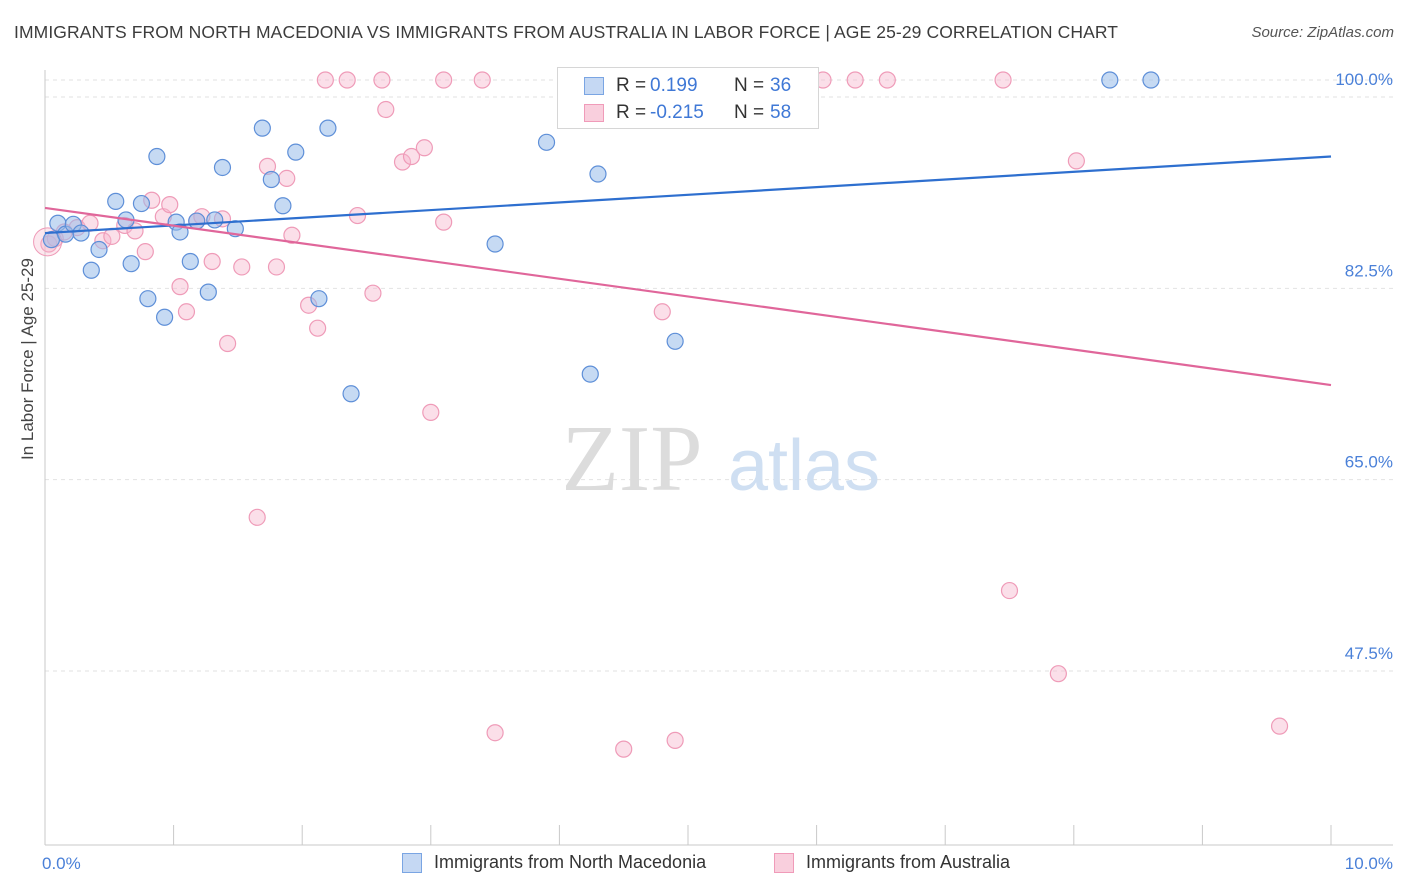 The width and height of the screenshot is (1406, 892). What do you see at coordinates (1364, 79) in the screenshot?
I see `y-tick-label: 100.0%` at bounding box center [1364, 79].